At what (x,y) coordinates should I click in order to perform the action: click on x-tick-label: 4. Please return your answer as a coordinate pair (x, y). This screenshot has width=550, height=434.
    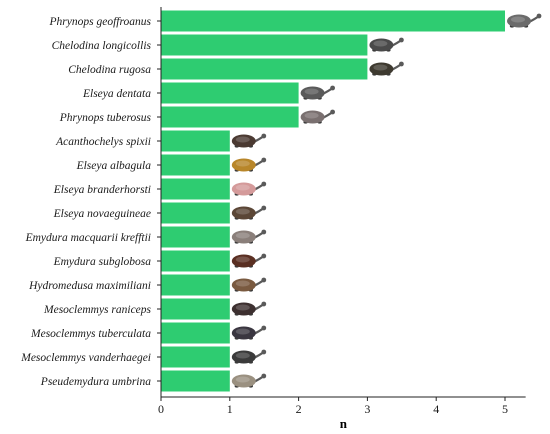
    Looking at the image, I should click on (436, 409).